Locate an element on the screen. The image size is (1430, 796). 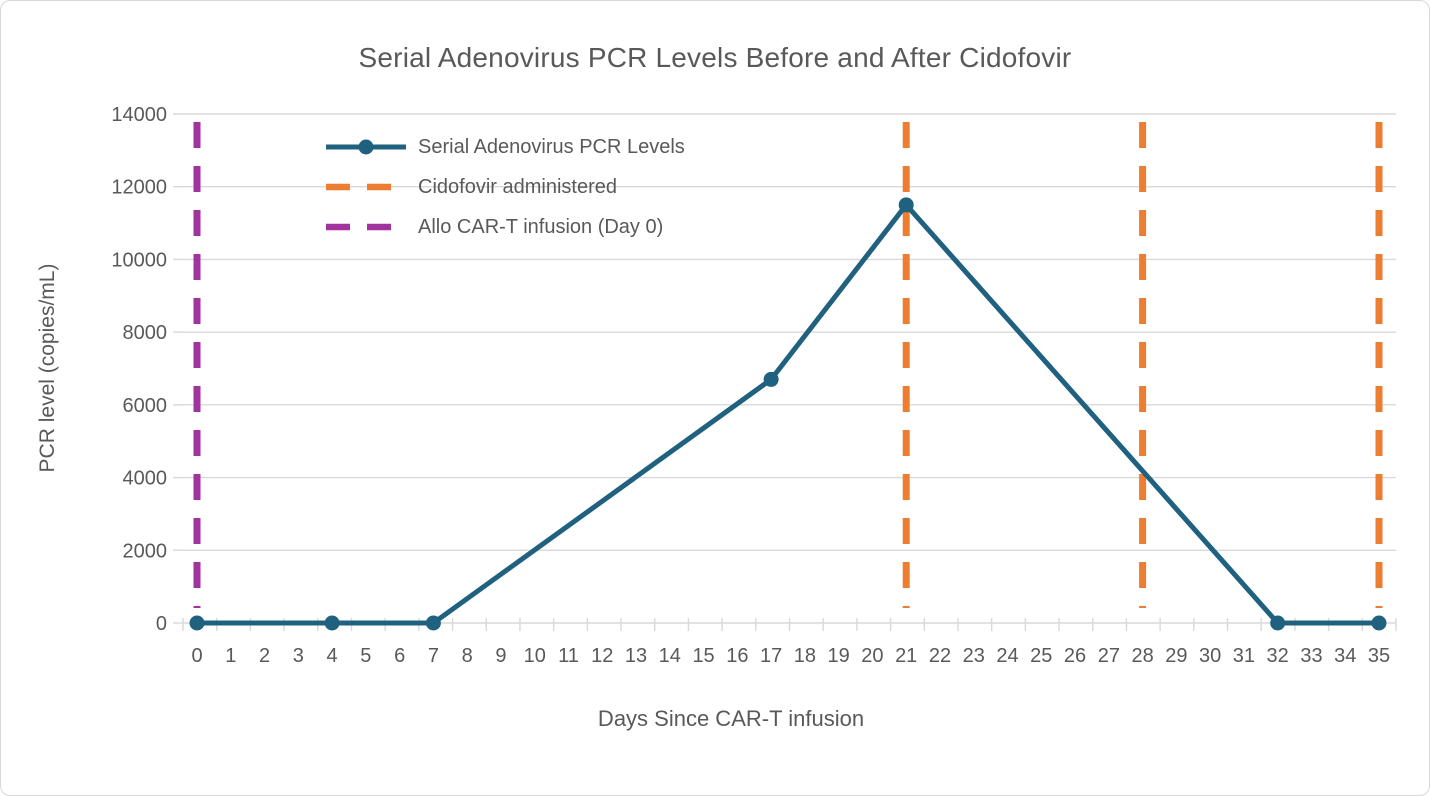
legend-item-cidofovir: Cidofovir administered is located at coordinates (504, 187).